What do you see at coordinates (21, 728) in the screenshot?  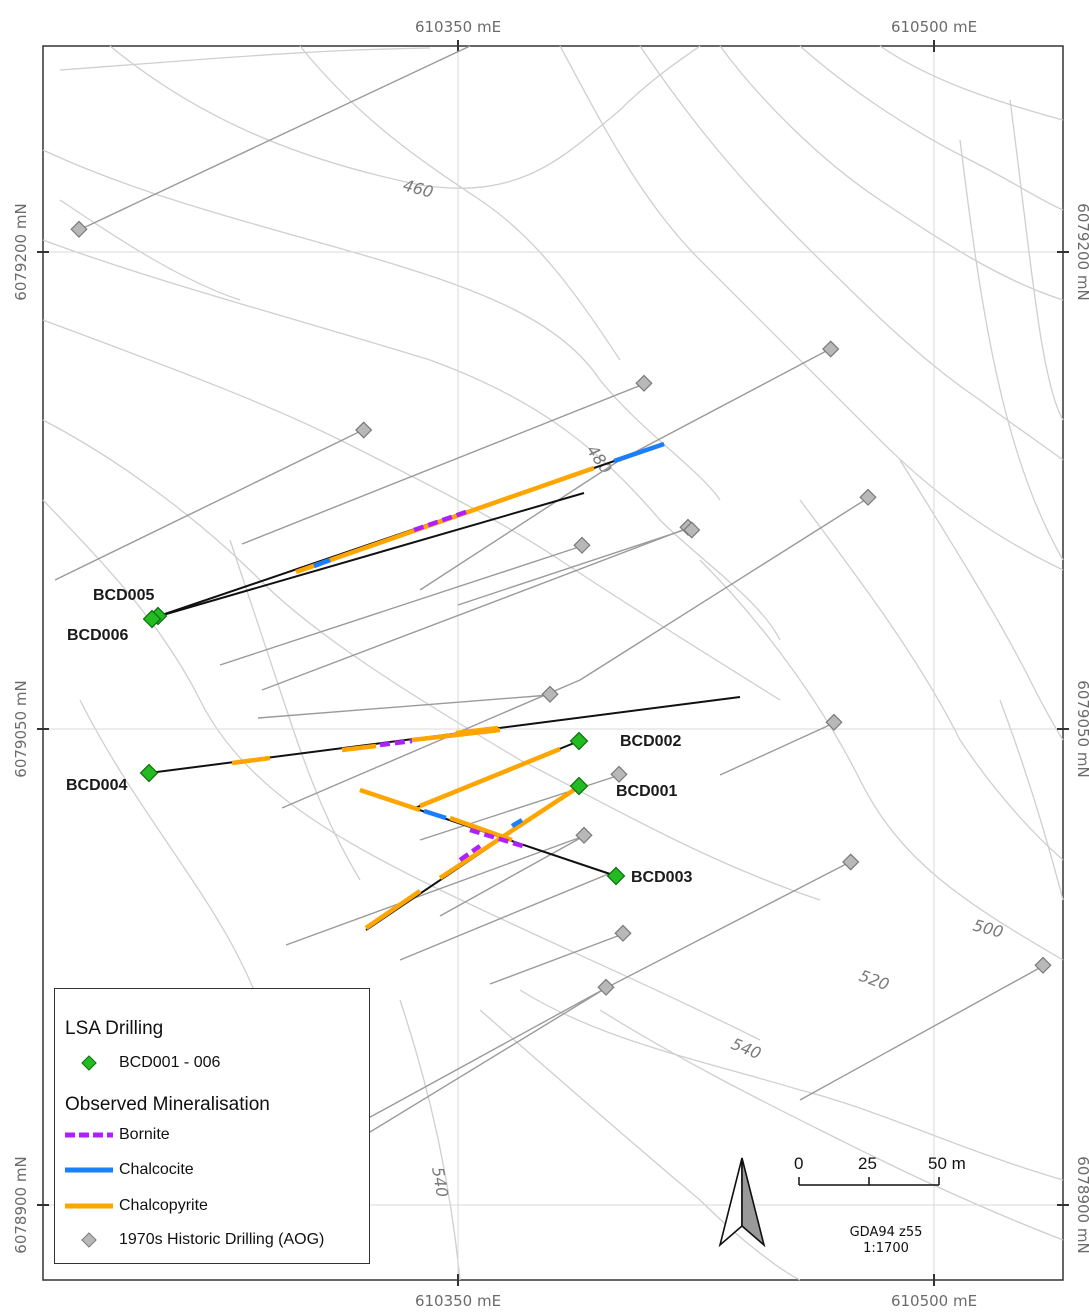 I see `northing-left-2: 6079050 mN` at bounding box center [21, 728].